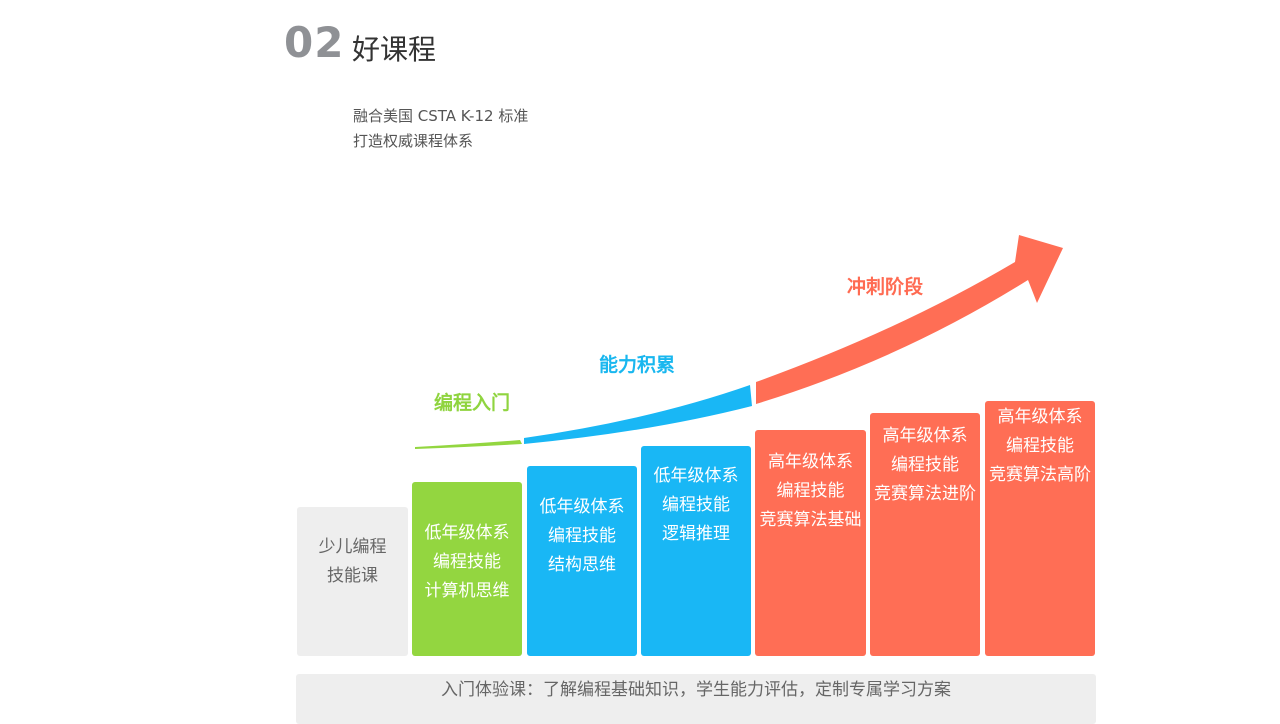  What do you see at coordinates (582, 565) in the screenshot?
I see `step-line: 结构思维` at bounding box center [582, 565].